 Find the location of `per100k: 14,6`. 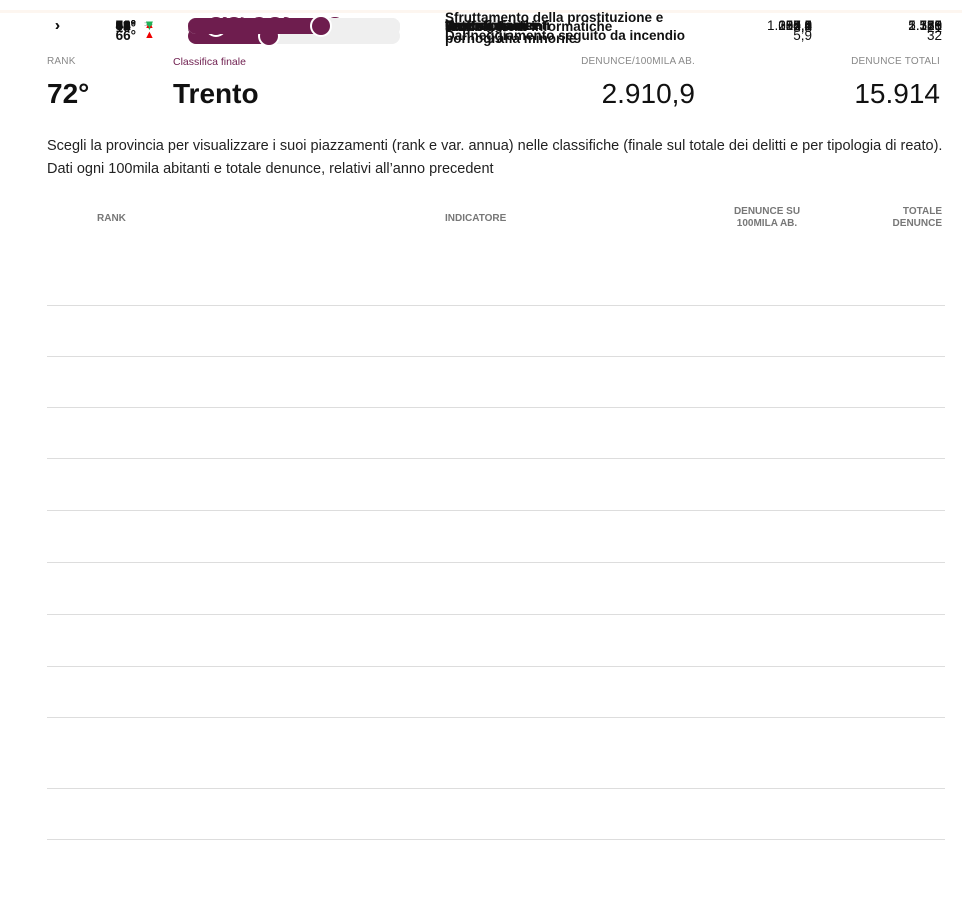

per100k: 14,6 is located at coordinates (798, 25).